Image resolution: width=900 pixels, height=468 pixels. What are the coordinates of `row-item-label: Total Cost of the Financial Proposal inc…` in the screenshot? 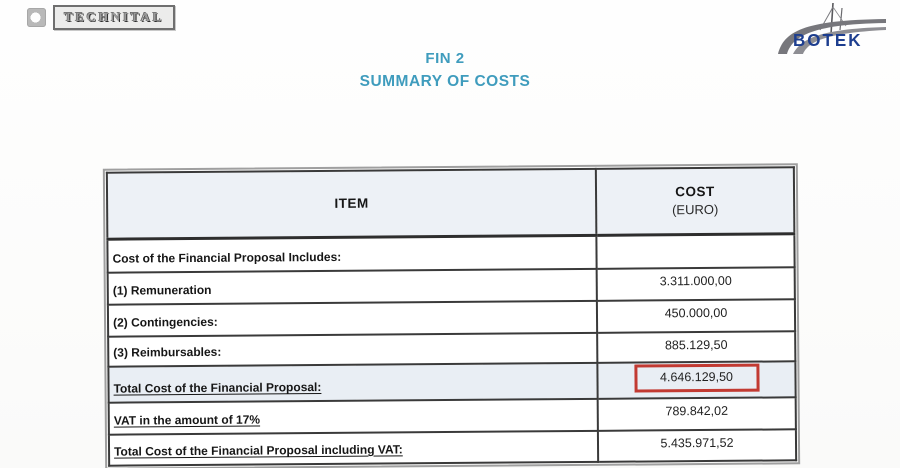 It's located at (353, 448).